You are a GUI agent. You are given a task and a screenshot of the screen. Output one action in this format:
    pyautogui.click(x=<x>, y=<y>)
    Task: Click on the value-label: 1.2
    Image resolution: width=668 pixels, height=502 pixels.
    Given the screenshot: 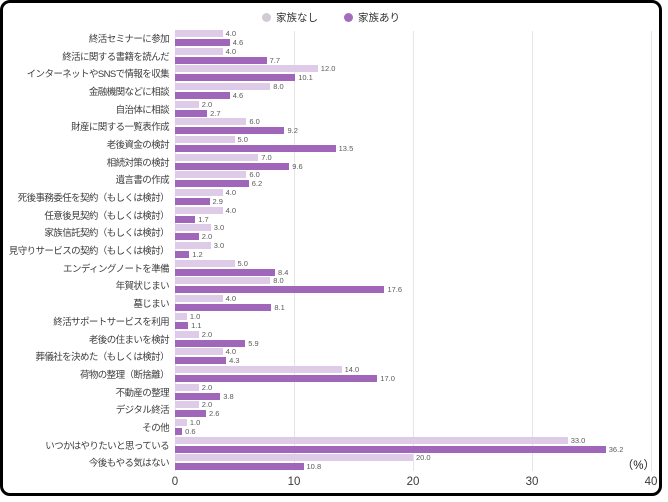 What is the action you would take?
    pyautogui.click(x=197, y=255)
    